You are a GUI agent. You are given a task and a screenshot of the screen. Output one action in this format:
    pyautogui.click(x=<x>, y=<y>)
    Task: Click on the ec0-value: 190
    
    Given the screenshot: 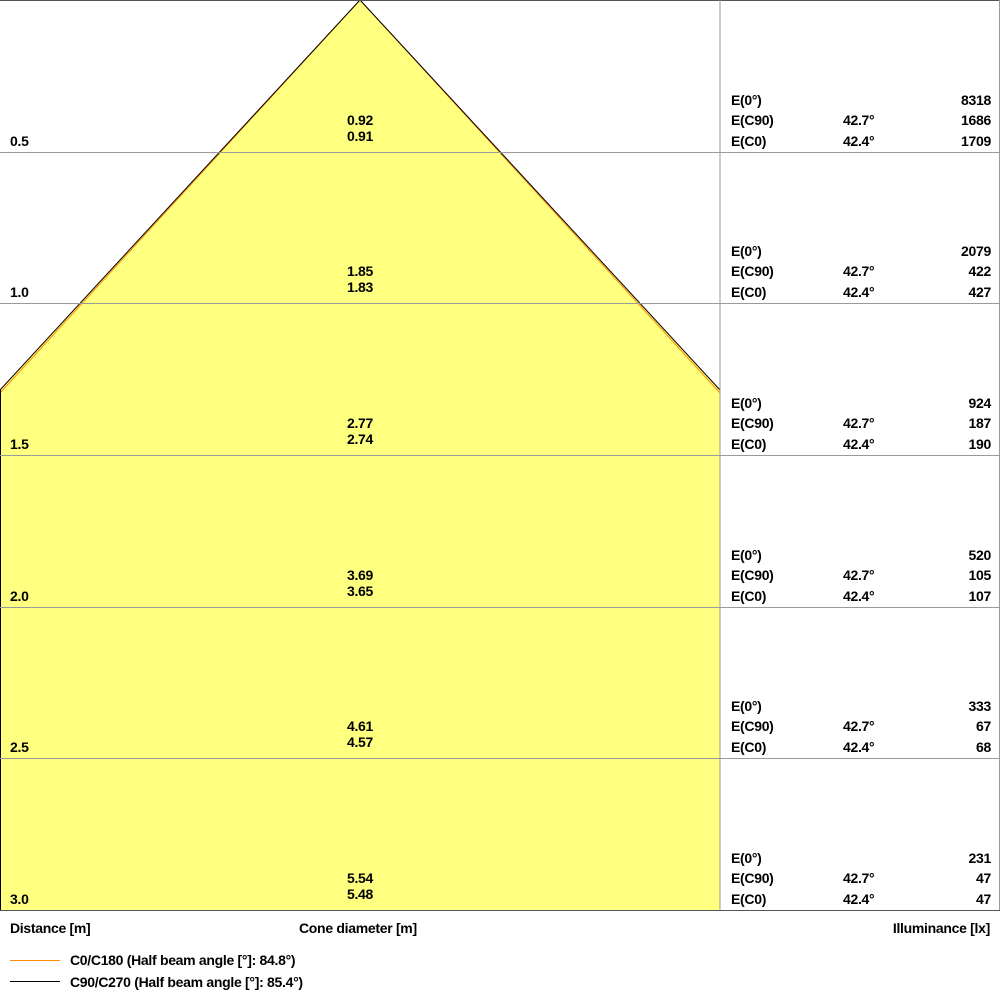 What is the action you would take?
    pyautogui.click(x=980, y=444)
    